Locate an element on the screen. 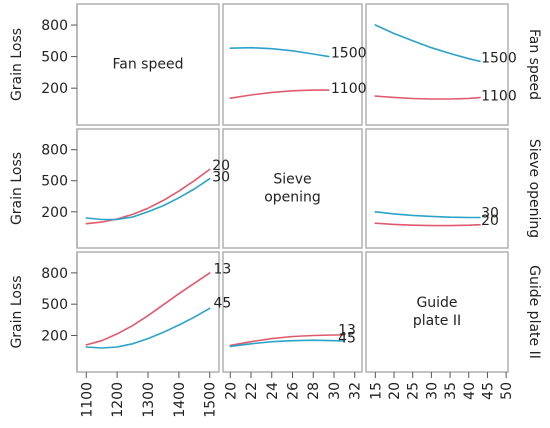 The height and width of the screenshot is (428, 550). x-tick-label: 26 is located at coordinates (294, 391).